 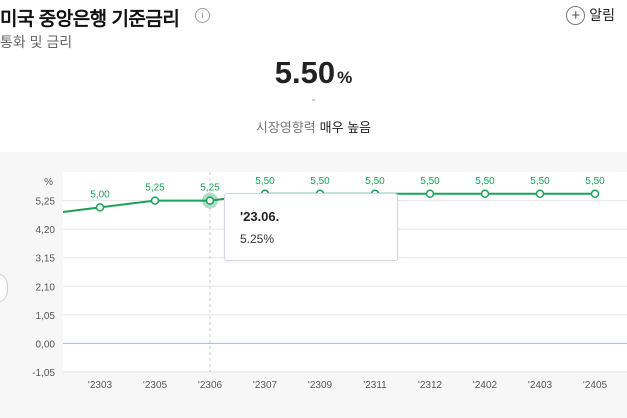 What do you see at coordinates (48, 182) in the screenshot?
I see `y-axis-unit-label: %` at bounding box center [48, 182].